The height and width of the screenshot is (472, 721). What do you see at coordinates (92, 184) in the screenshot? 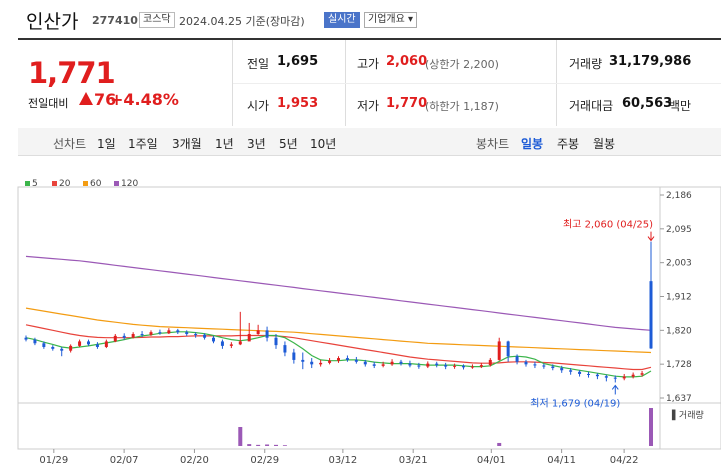
I see `legend-ma60: 60` at bounding box center [92, 184].